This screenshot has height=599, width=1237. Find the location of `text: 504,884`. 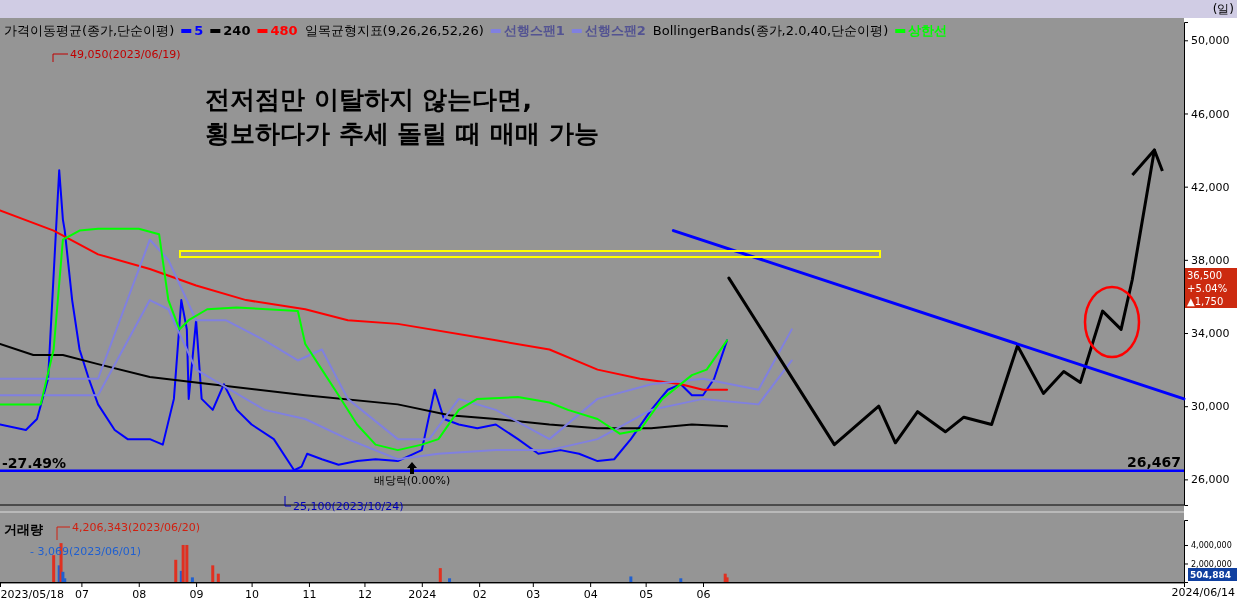

text: 504,884 is located at coordinates (1210, 575).